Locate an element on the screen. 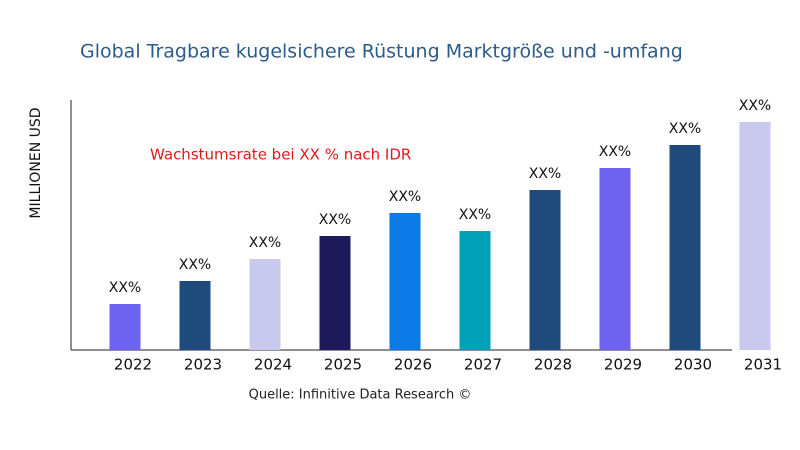  x-tick-label: 2027 is located at coordinates (483, 365).